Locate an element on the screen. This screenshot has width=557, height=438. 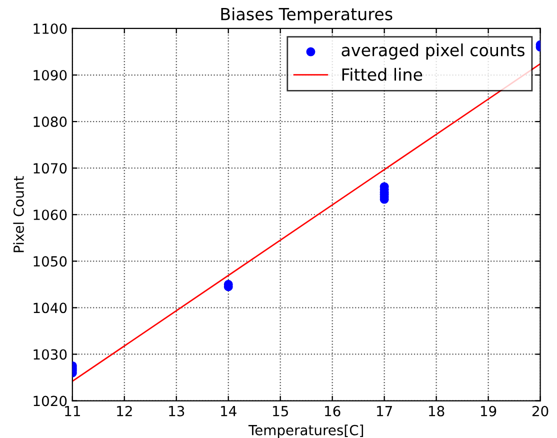
chart-title: Biases Temperatures is located at coordinates (306, 15).